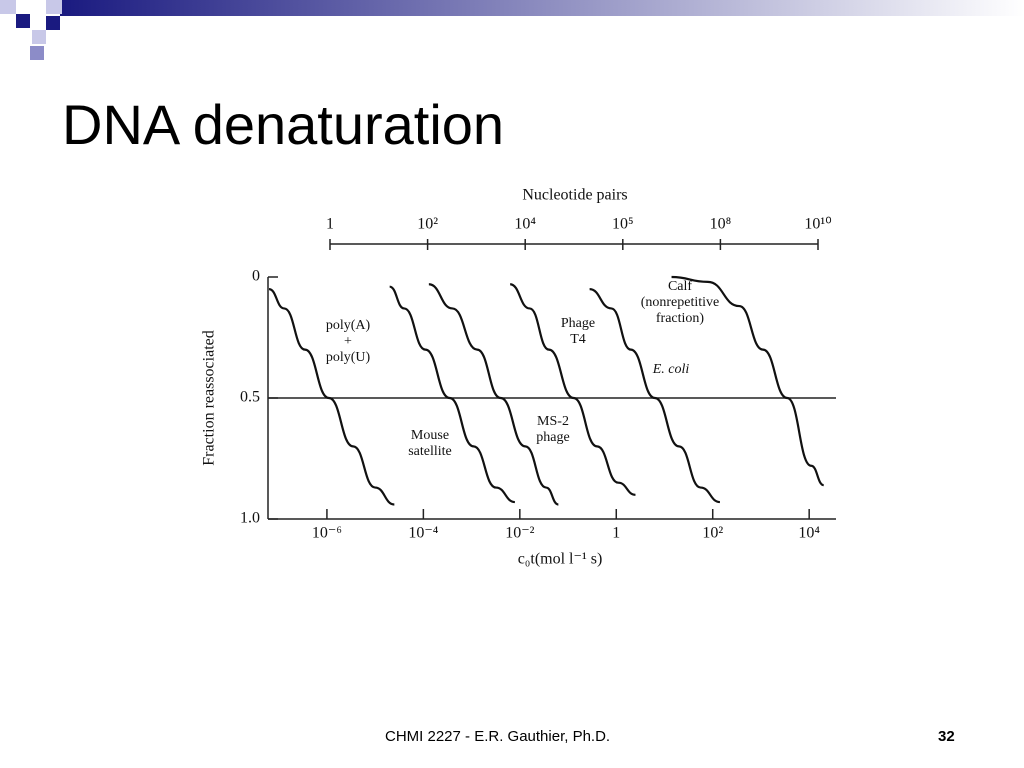 The image size is (1024, 768). What do you see at coordinates (542, 8) in the screenshot?
I see `header-bar` at bounding box center [542, 8].